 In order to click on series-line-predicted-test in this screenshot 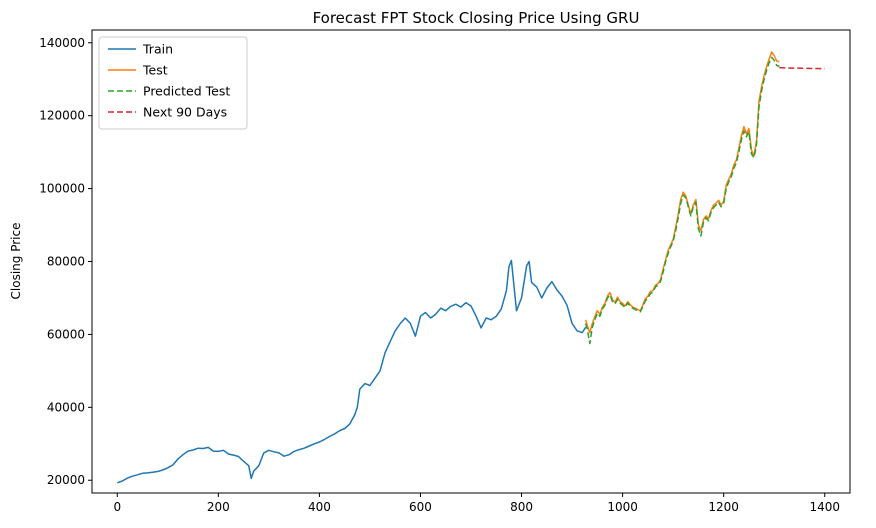, I will do `click(682, 200)`.